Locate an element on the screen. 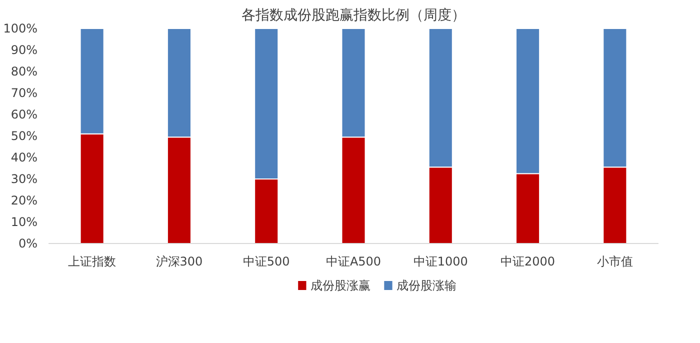 The height and width of the screenshot is (343, 700). y-tick-label: 40% is located at coordinates (24, 157).